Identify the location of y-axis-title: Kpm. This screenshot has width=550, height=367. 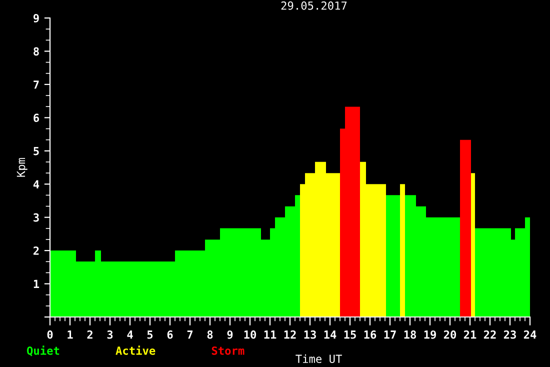
(22, 167).